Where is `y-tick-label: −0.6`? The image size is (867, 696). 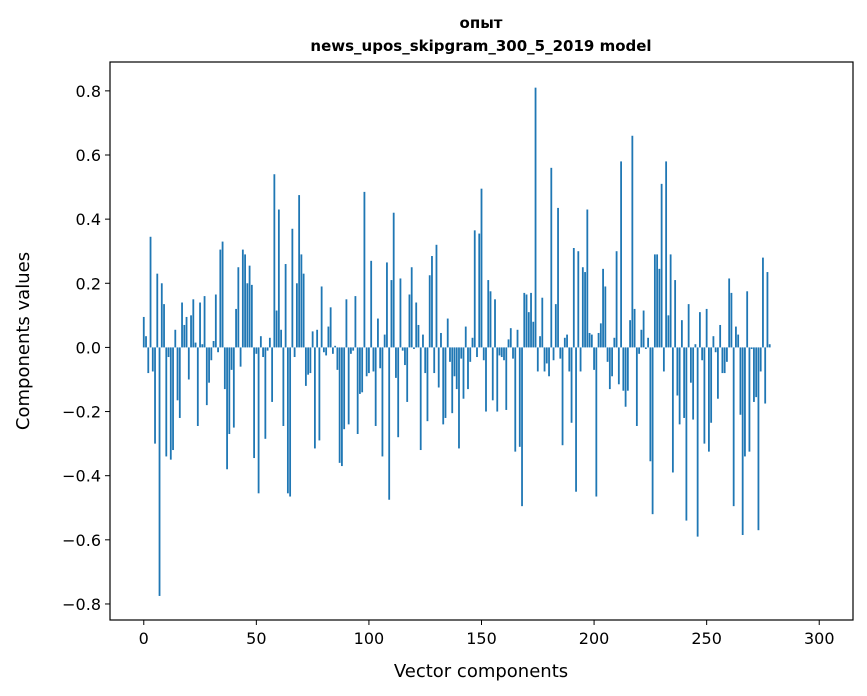
y-tick-label: −0.6 is located at coordinates (81, 540).